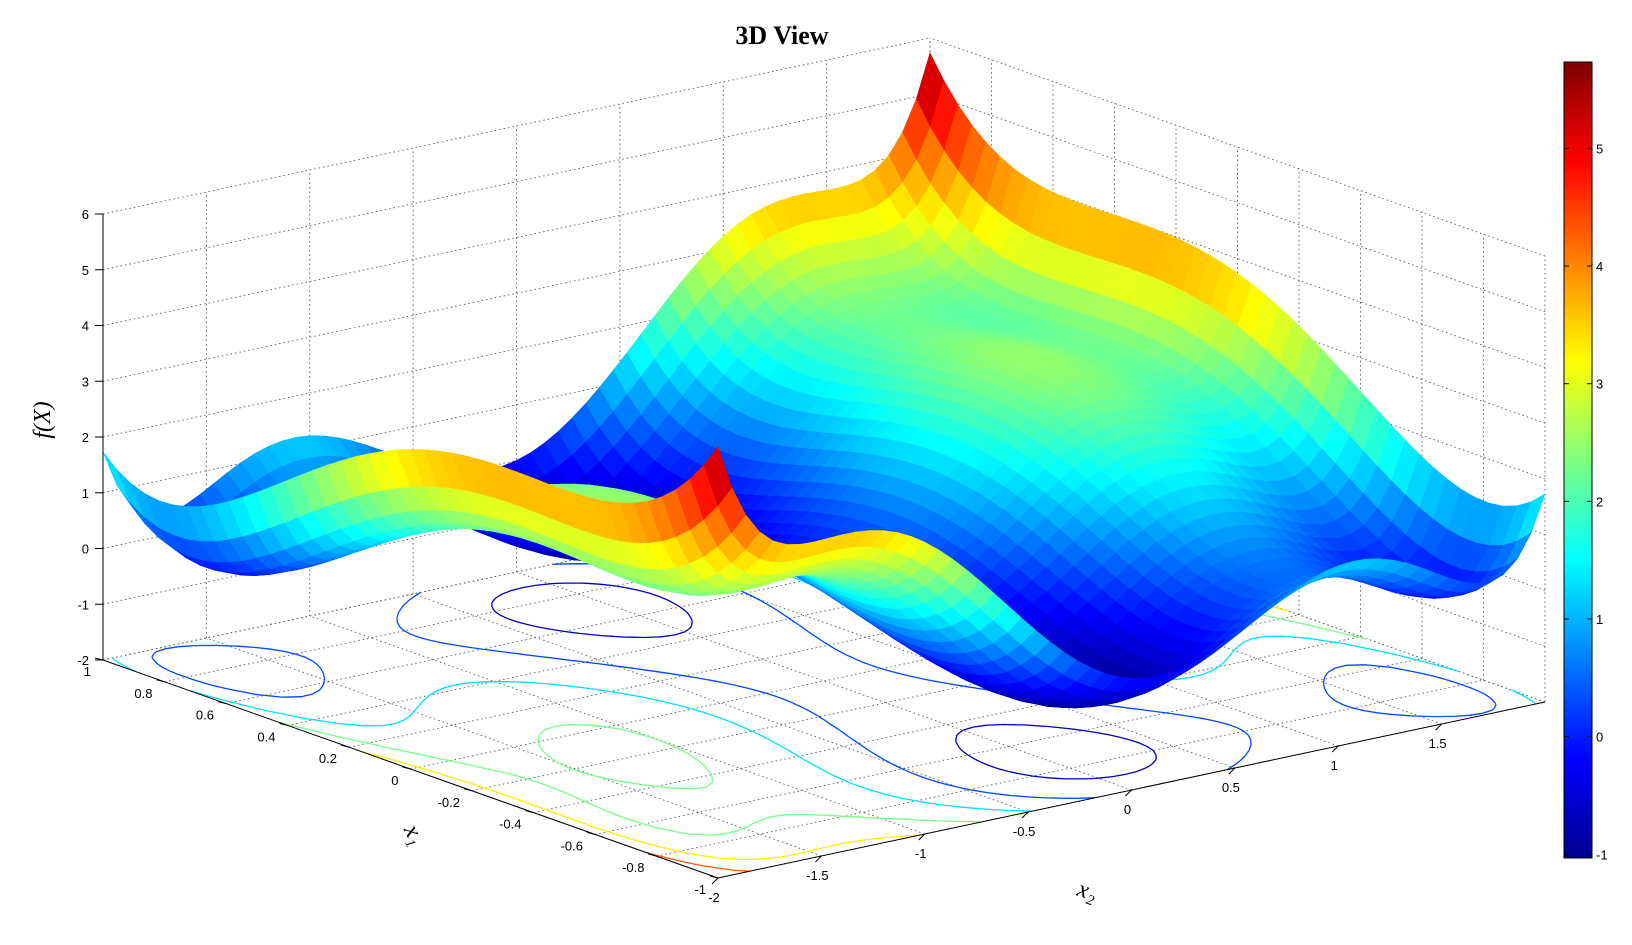 The height and width of the screenshot is (945, 1632). Describe the element at coordinates (781, 35) in the screenshot. I see `chart-title: 3D View` at that location.